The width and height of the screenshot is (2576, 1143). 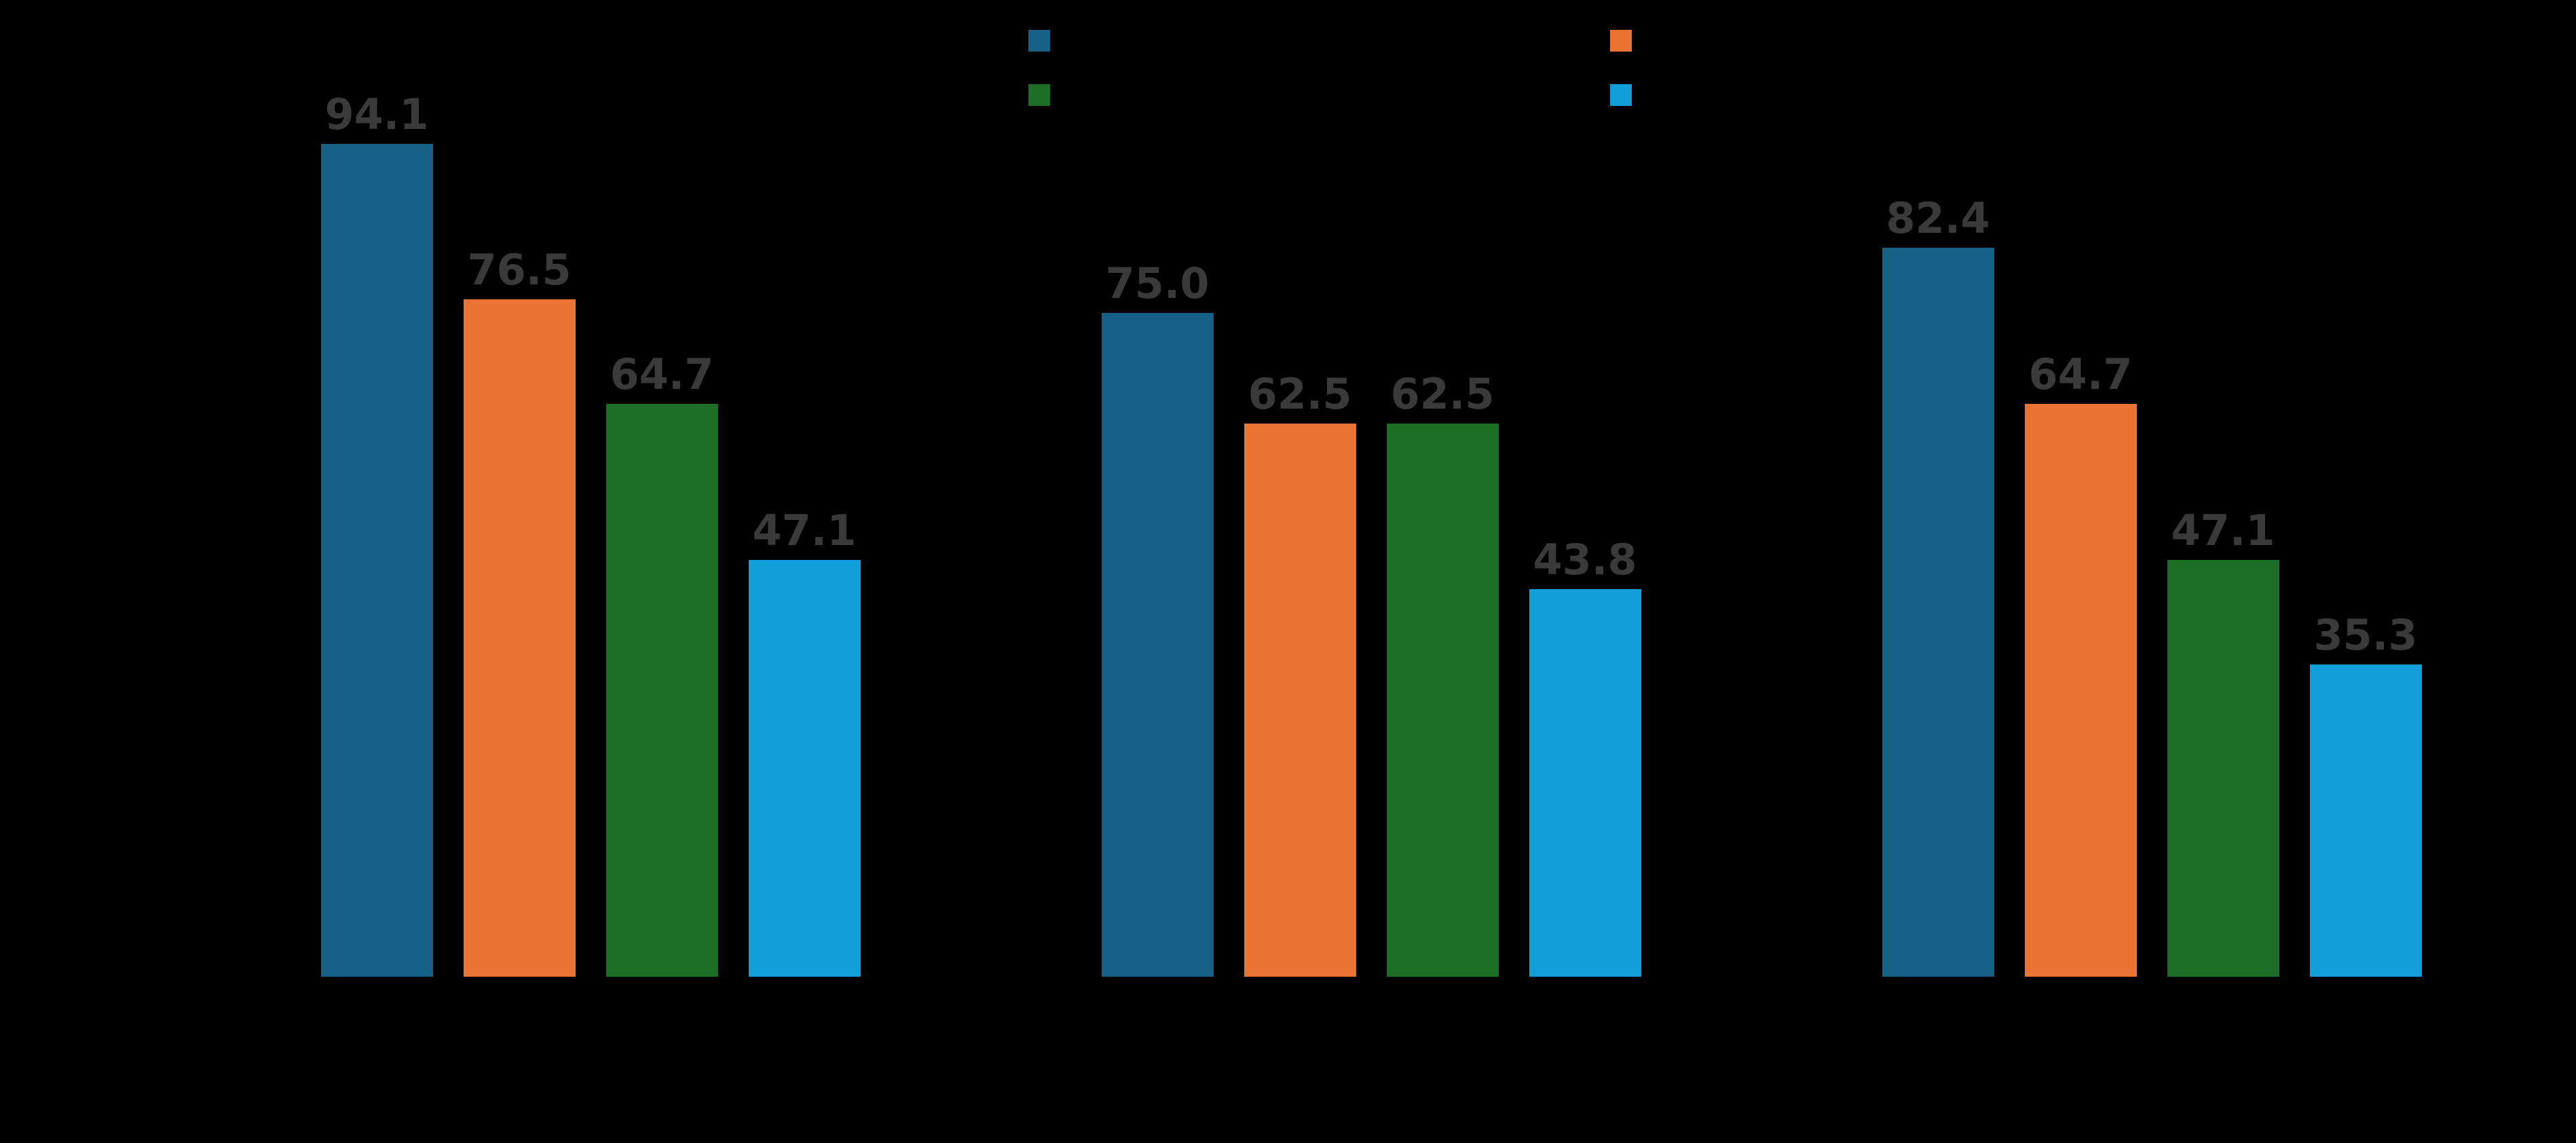 What do you see at coordinates (1158, 645) in the screenshot?
I see `bar-series1-group2` at bounding box center [1158, 645].